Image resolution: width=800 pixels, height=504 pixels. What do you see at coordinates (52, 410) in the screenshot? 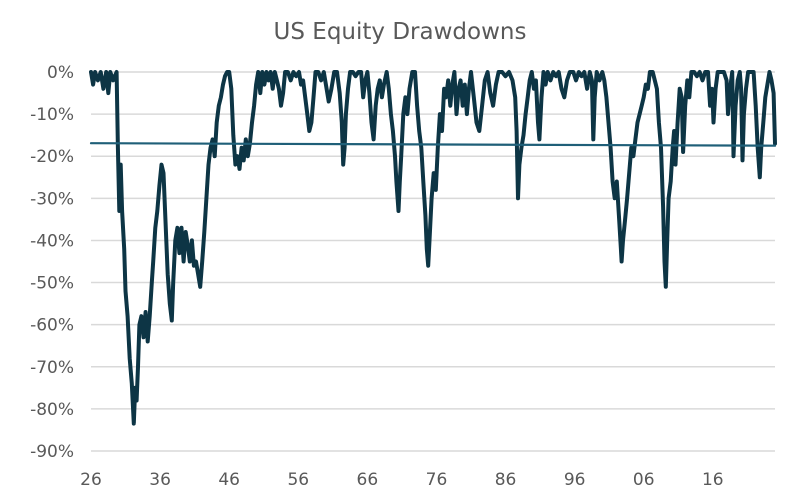
I see `y-tick-label: -80%` at bounding box center [52, 410].